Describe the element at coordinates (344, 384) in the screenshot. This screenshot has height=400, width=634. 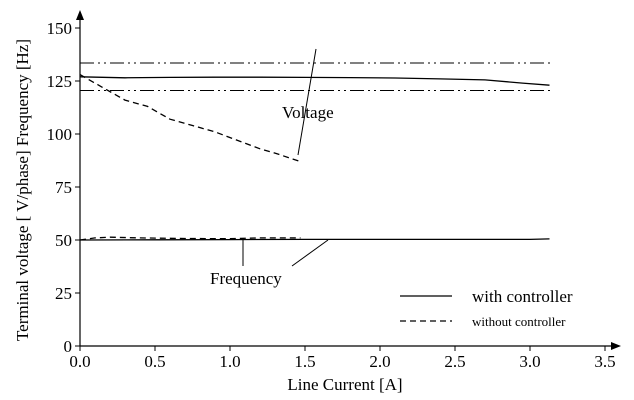
I see `x-axis-label: Line Current [A]` at that location.